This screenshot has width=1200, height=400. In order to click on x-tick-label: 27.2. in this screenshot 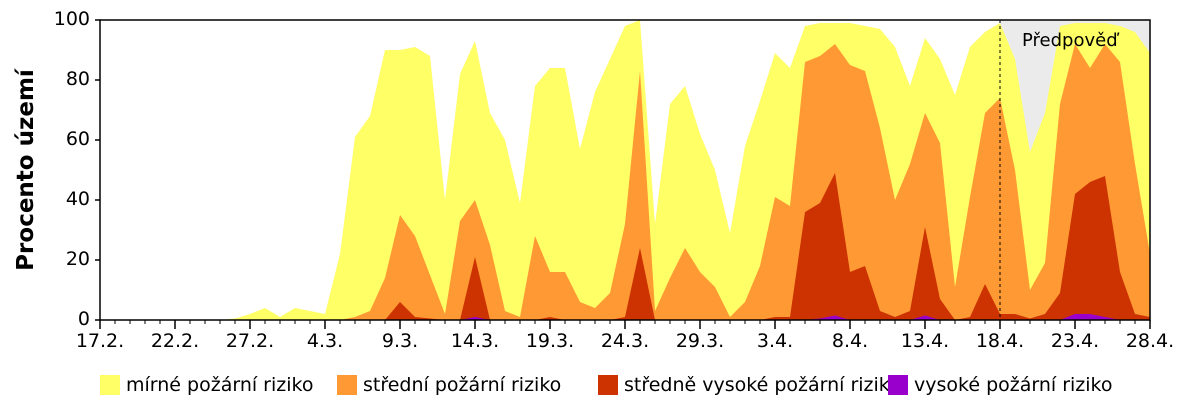, I will do `click(250, 341)`.